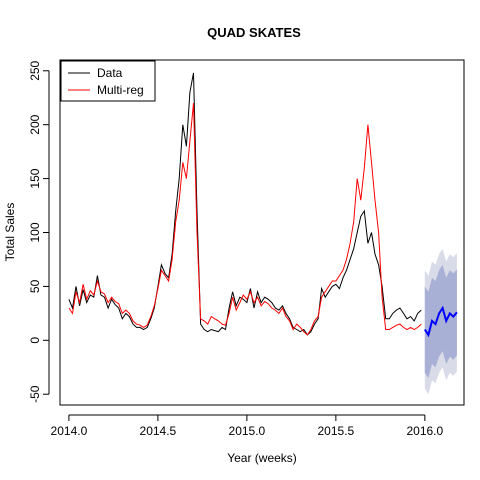  I want to click on x-tick-label: 2016.0, so click(424, 431).